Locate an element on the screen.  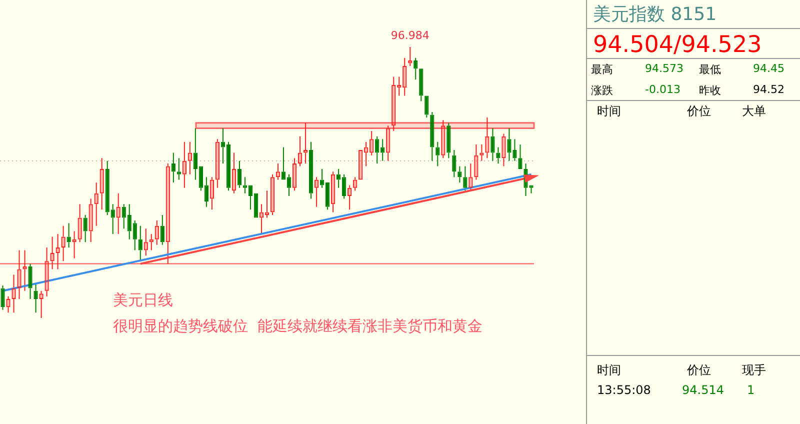
text: 13:55:08 is located at coordinates (624, 390).